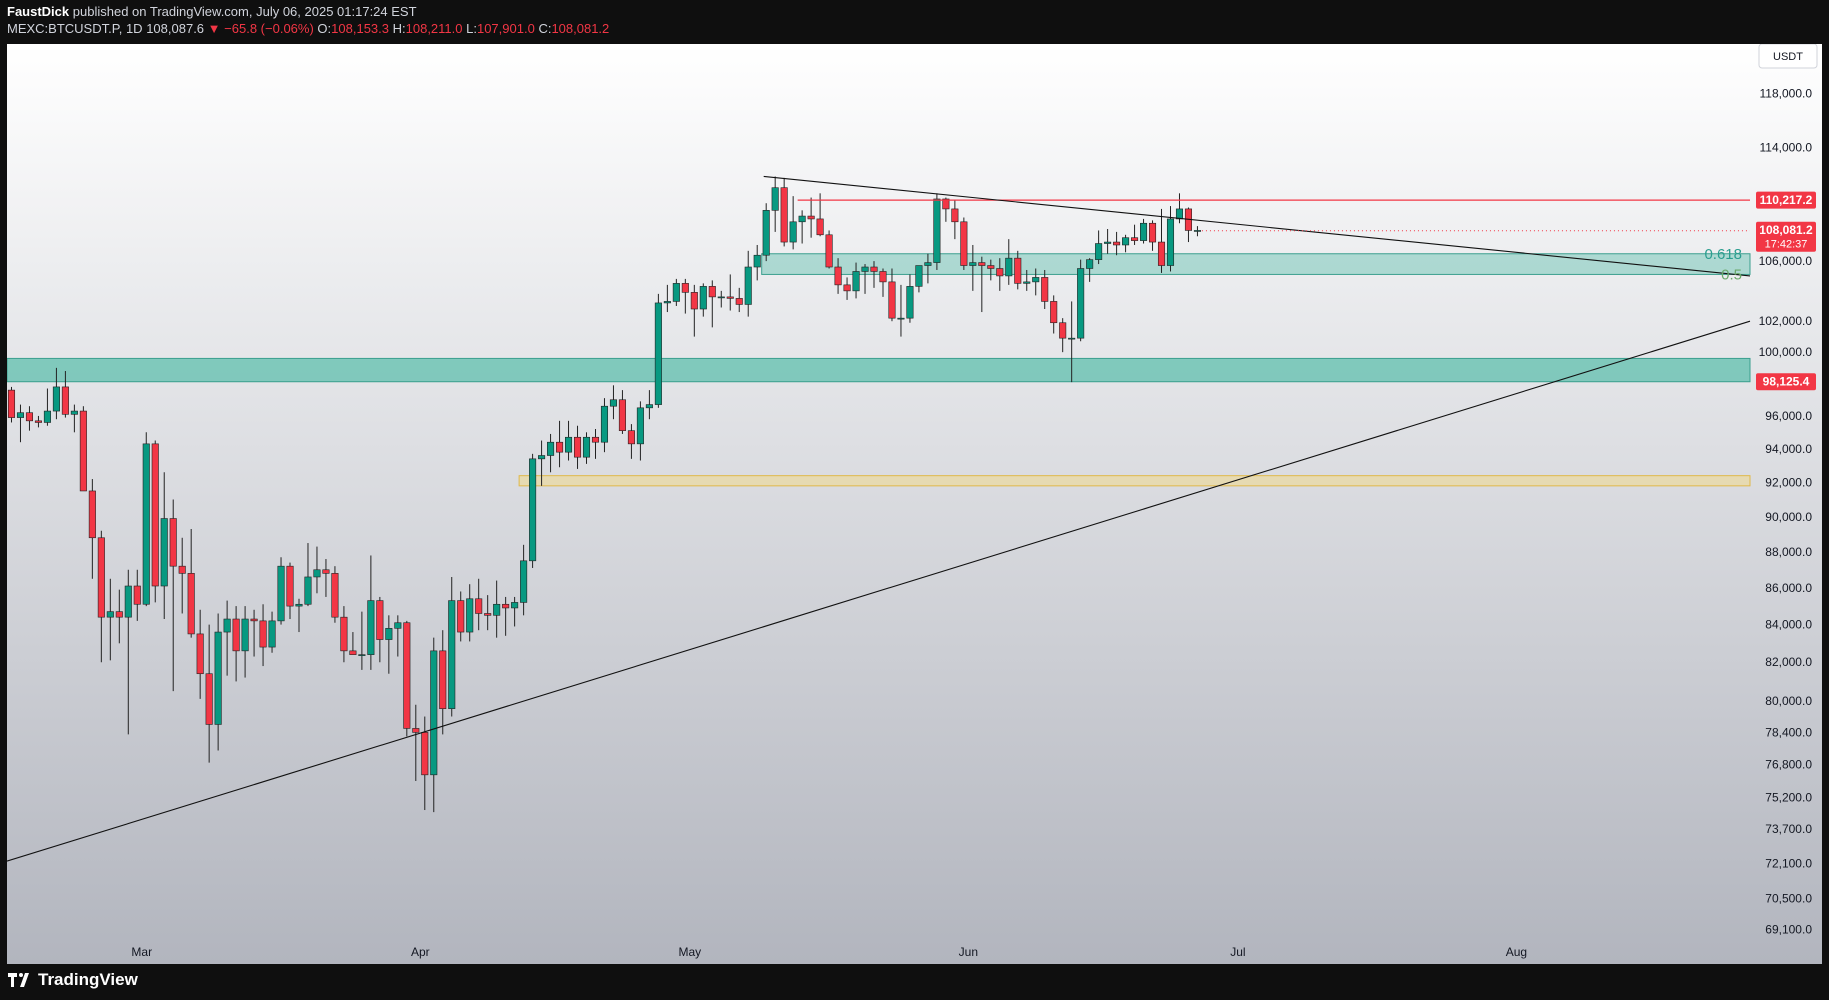  What do you see at coordinates (580, 28) in the screenshot?
I see `close-value: 108,081.2` at bounding box center [580, 28].